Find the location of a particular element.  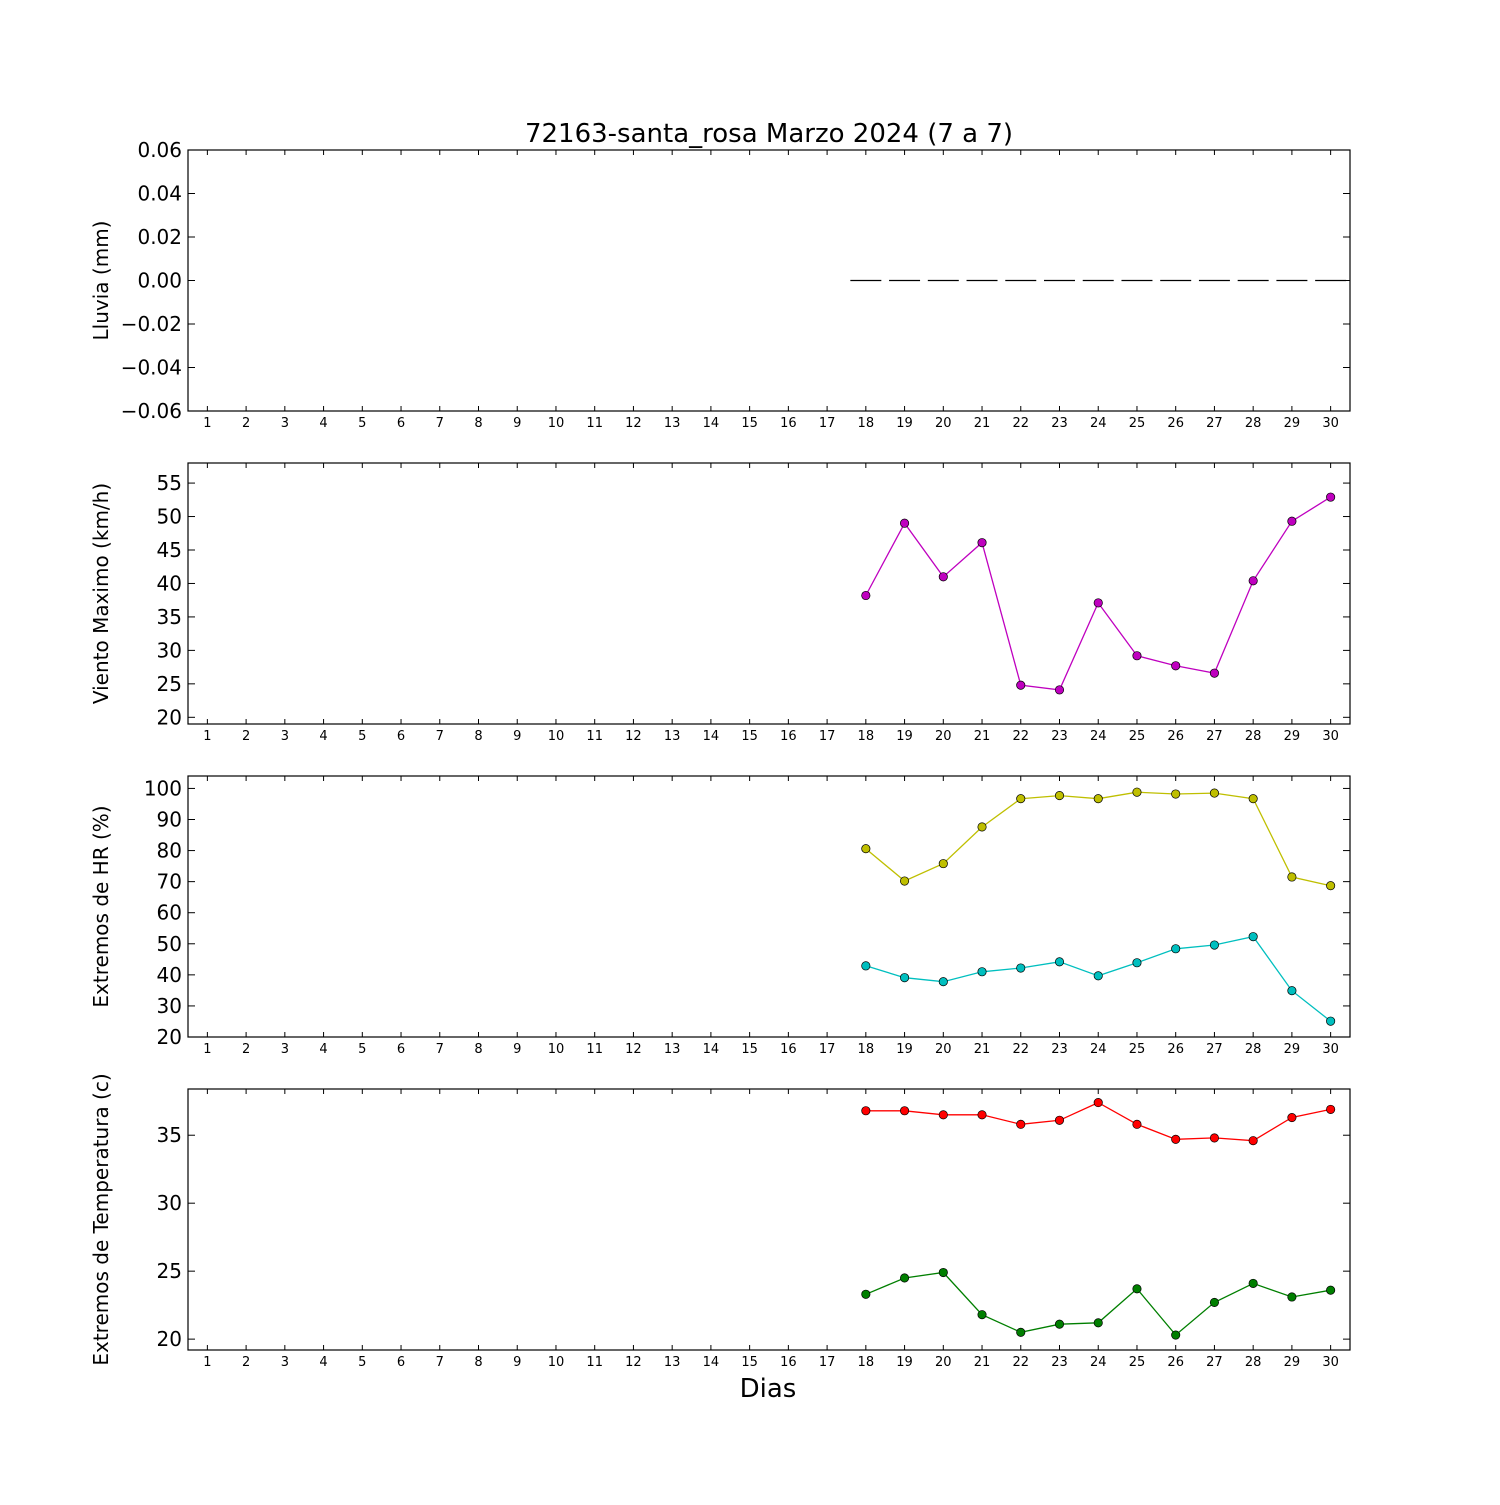

x-tick-label: 14 is located at coordinates (711, 736).